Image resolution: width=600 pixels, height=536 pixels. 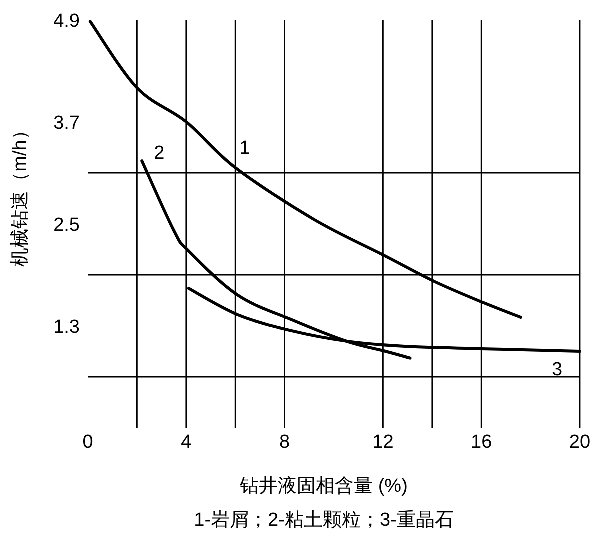 I want to click on series-label: 2, so click(x=159, y=153).